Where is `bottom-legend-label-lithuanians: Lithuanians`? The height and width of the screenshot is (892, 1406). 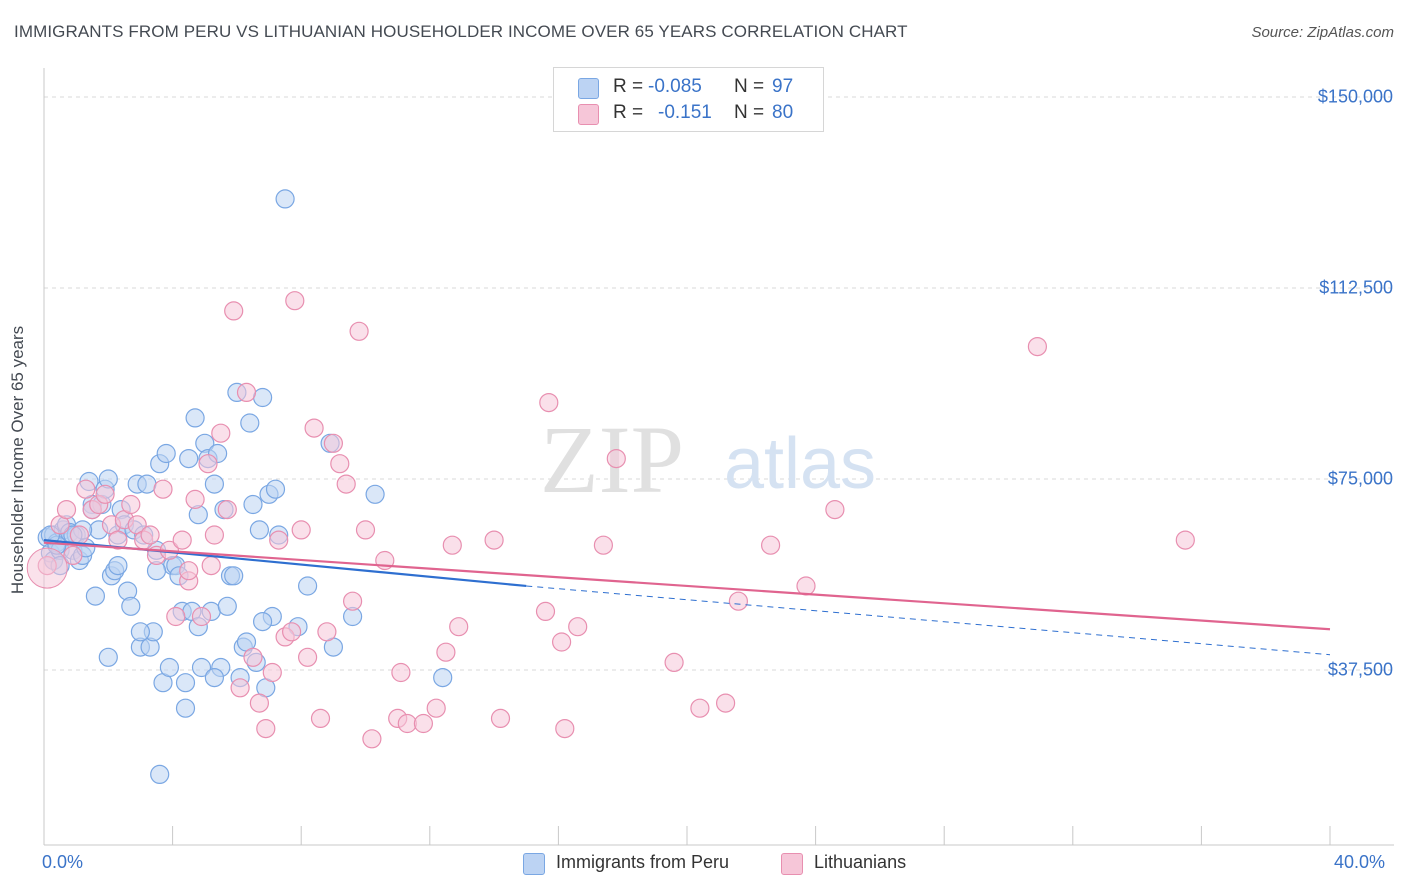 bottom-legend-label-lithuanians: Lithuanians is located at coordinates (860, 862).